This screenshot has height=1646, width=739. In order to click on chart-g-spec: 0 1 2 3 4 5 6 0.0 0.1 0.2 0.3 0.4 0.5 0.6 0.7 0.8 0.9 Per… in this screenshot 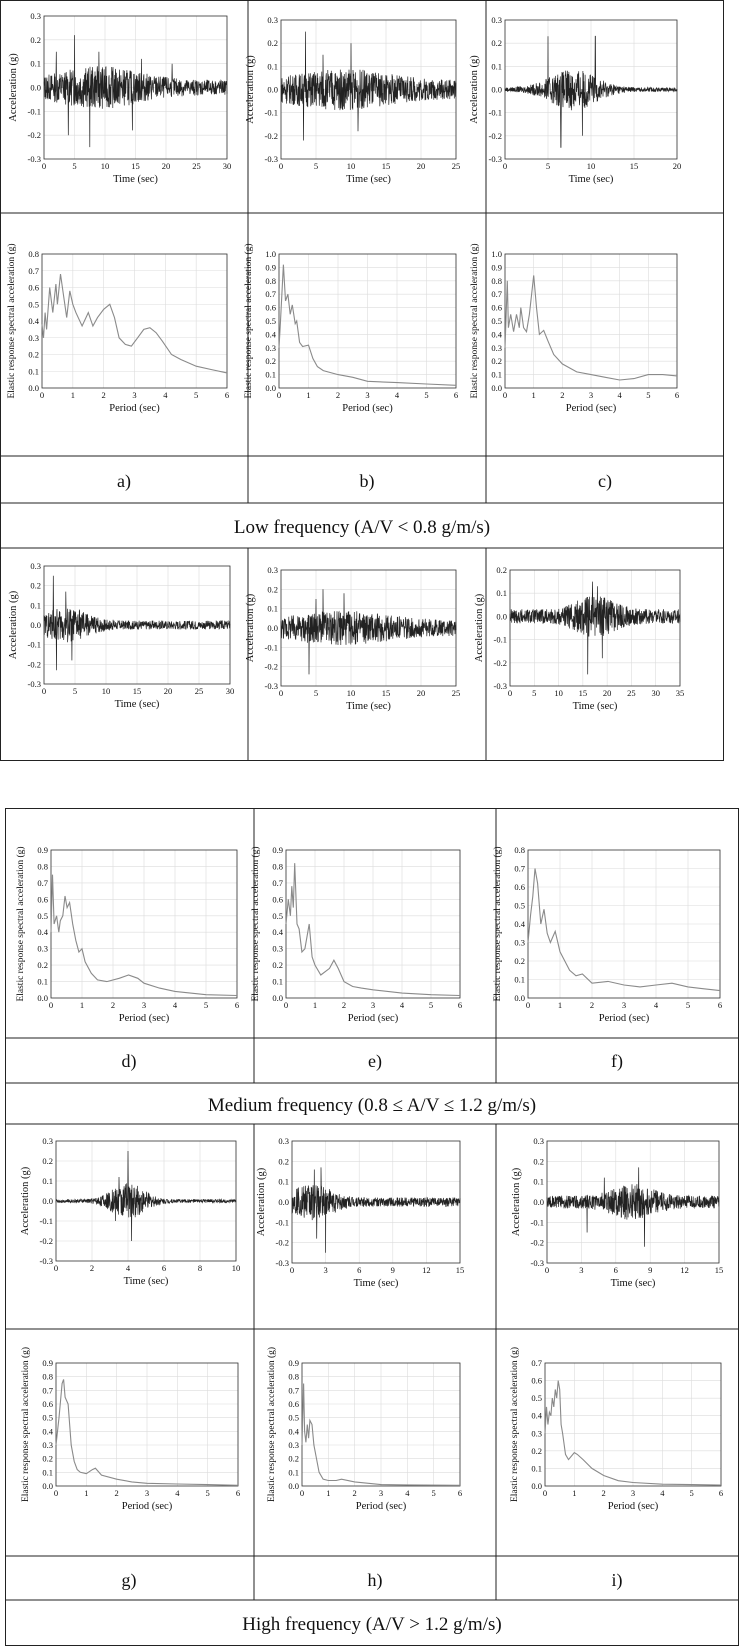, I will do `click(130, 1429)`.